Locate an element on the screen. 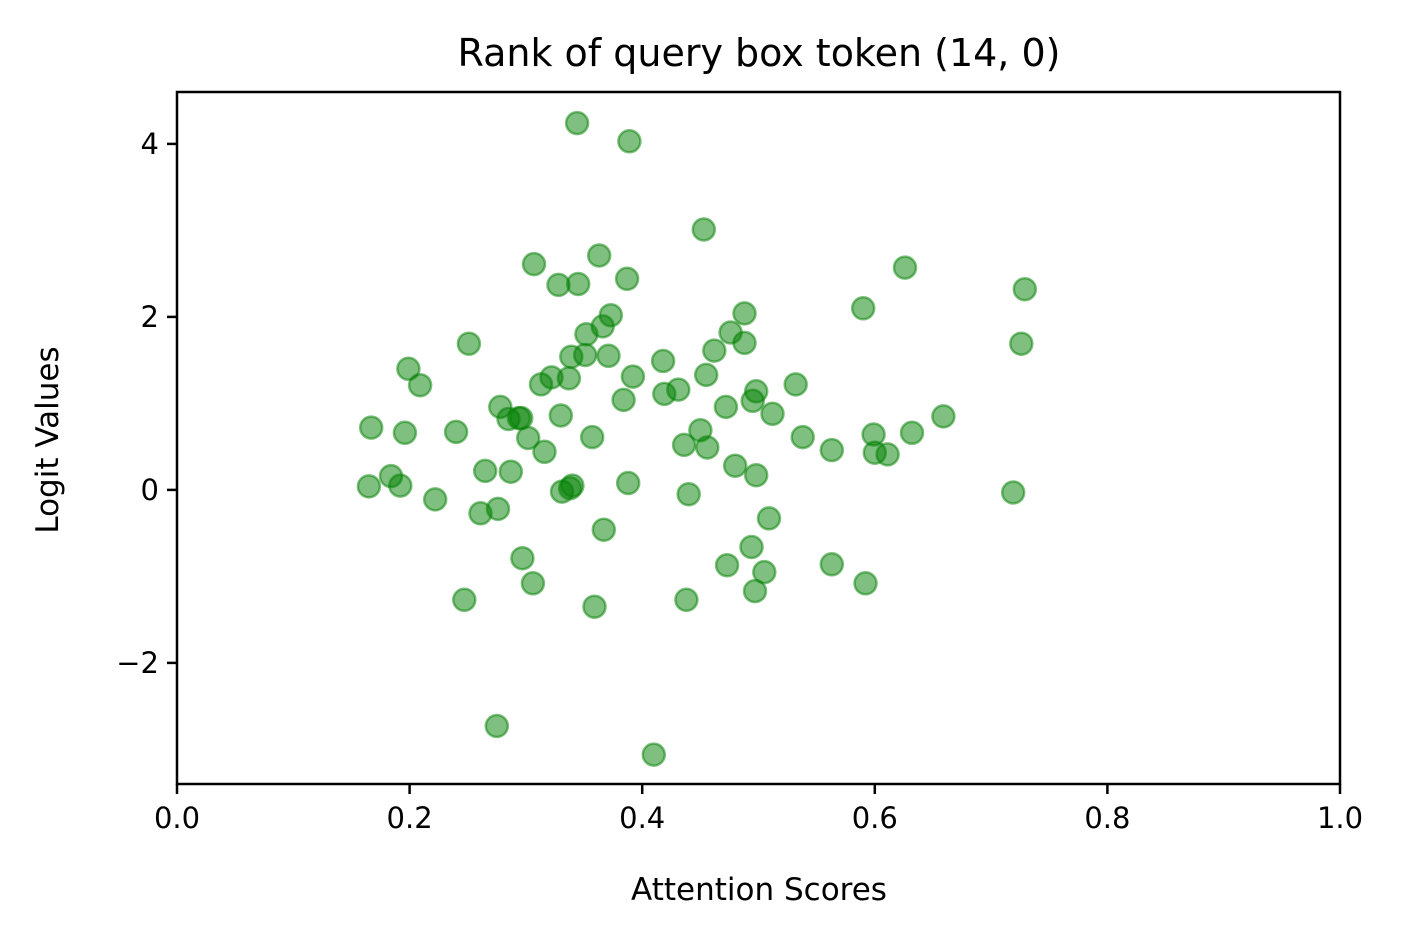 The height and width of the screenshot is (941, 1402). x-tick-label: 0.6 is located at coordinates (875, 818).